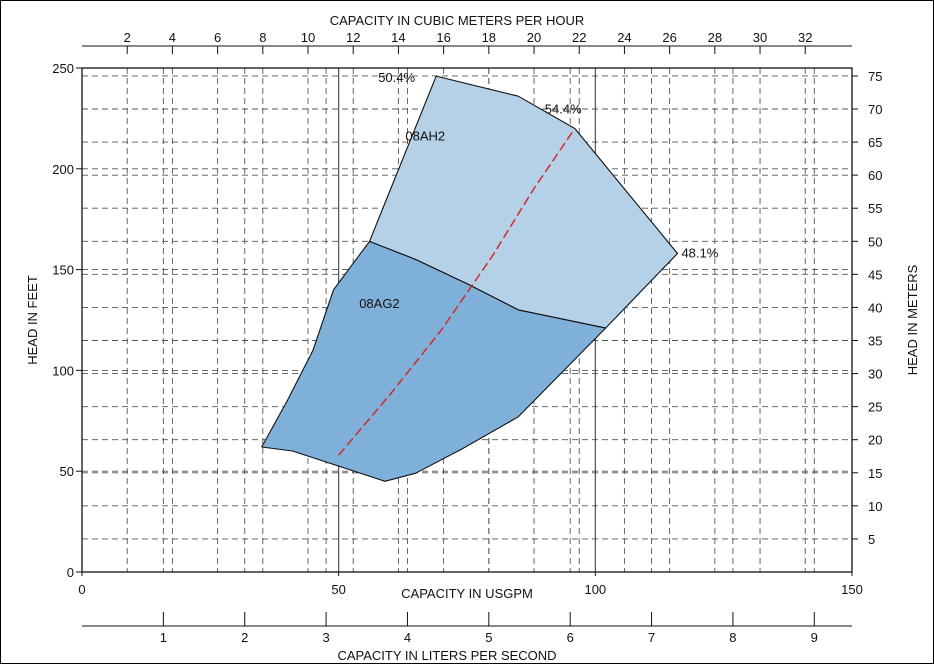  Describe the element at coordinates (595, 589) in the screenshot. I see `tick-label-gpm-100: 100` at that location.